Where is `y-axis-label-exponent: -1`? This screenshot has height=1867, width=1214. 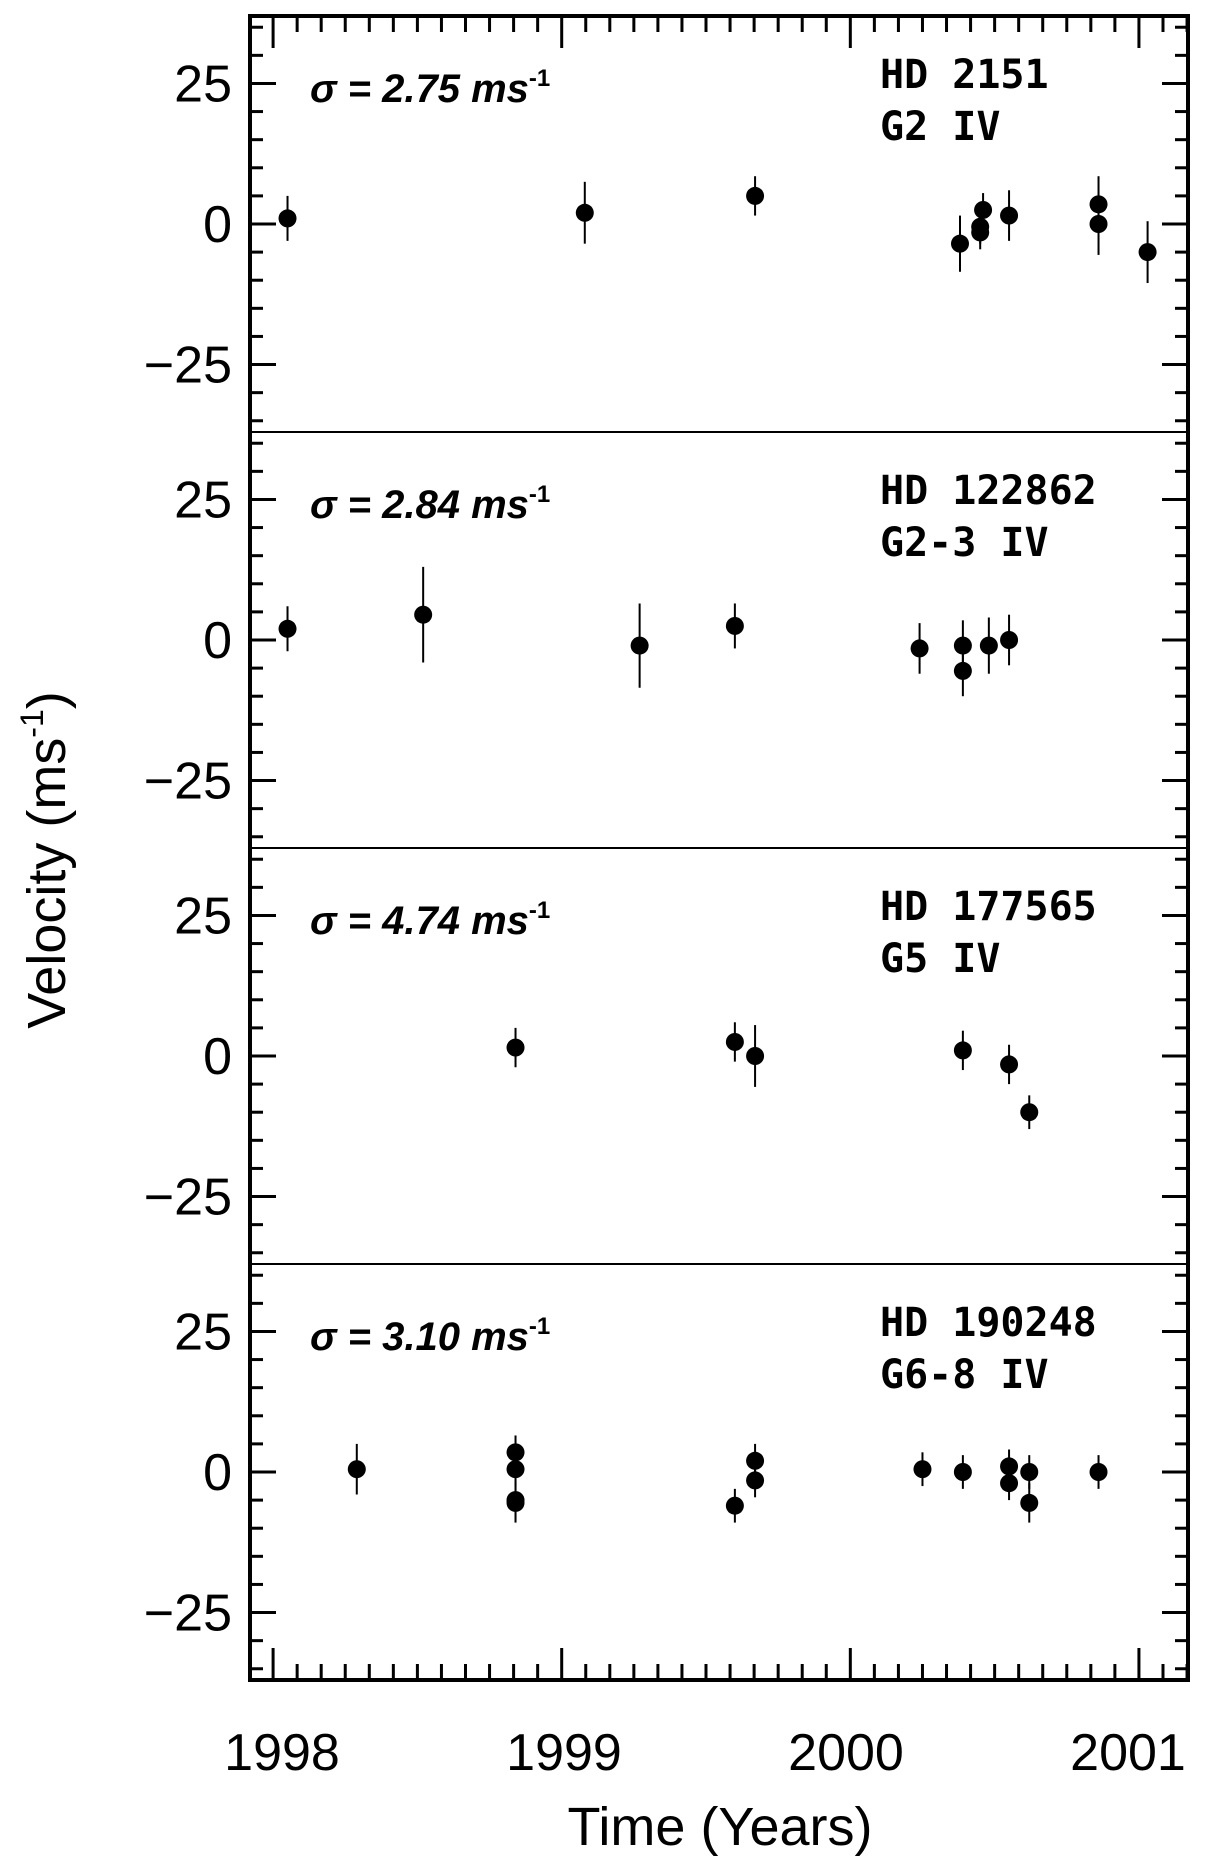
y-axis-label-exponent: -1 is located at coordinates (32, 723).